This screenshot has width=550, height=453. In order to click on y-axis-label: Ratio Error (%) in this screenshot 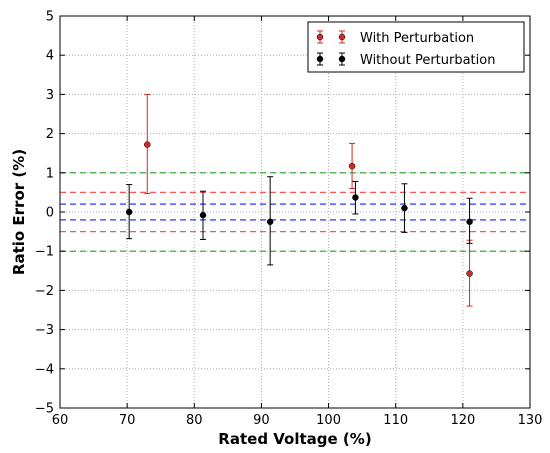, I will do `click(19, 212)`.